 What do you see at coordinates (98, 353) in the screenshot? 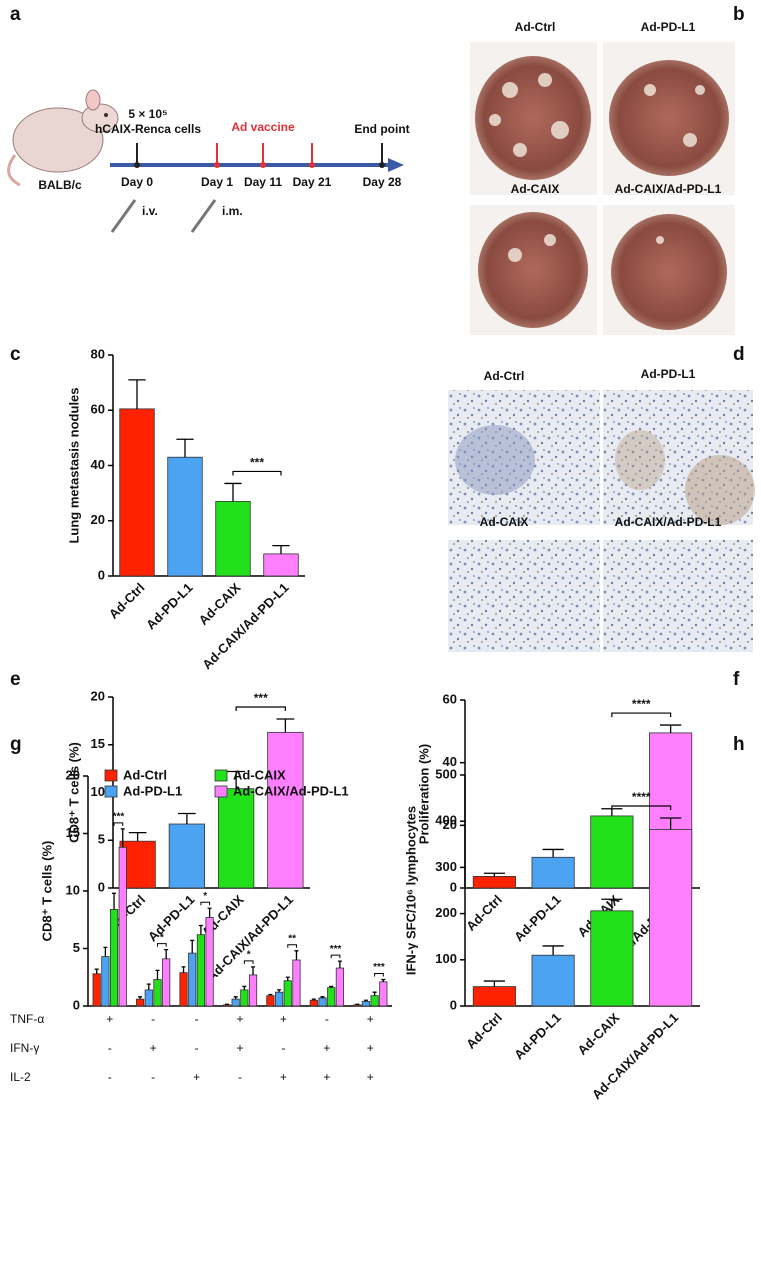
I see `y-tick-label: 80` at bounding box center [98, 353].